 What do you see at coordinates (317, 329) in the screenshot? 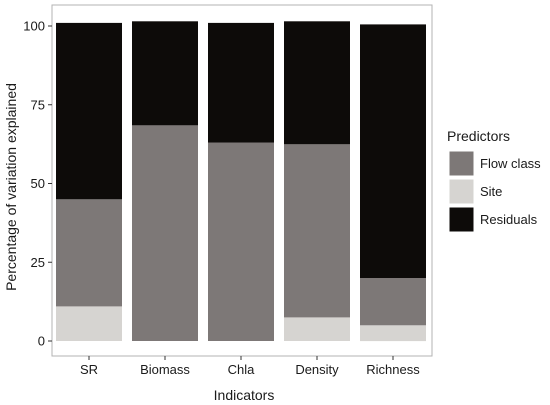
I see `bar-density-site` at bounding box center [317, 329].